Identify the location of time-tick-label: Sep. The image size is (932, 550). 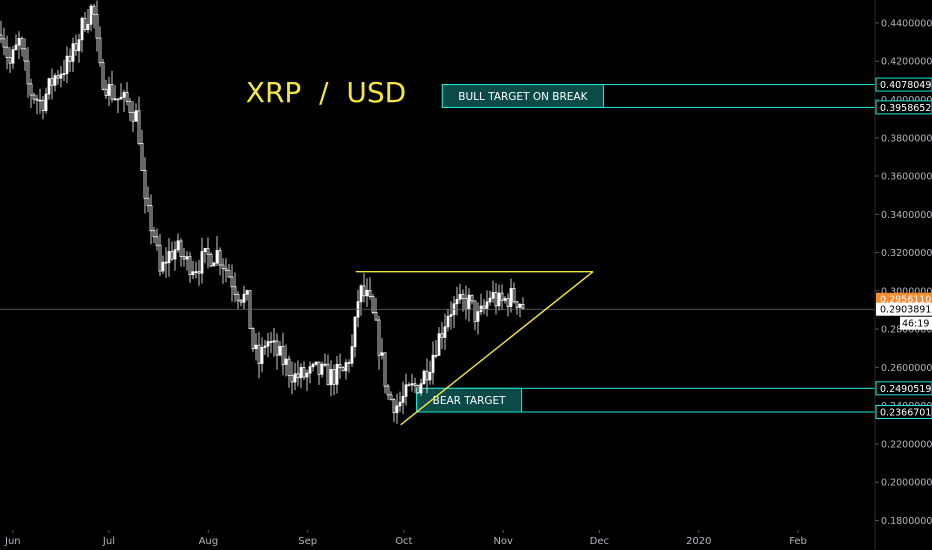
(307, 541).